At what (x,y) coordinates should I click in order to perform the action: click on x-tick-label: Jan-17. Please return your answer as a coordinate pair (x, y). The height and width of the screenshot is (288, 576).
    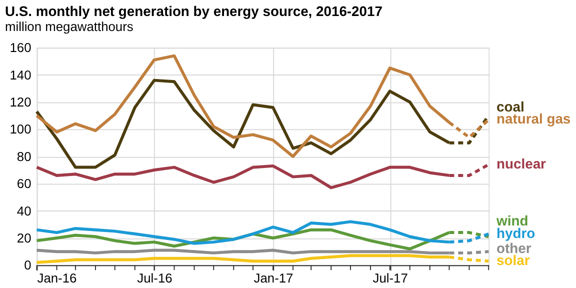
    Looking at the image, I should click on (274, 278).